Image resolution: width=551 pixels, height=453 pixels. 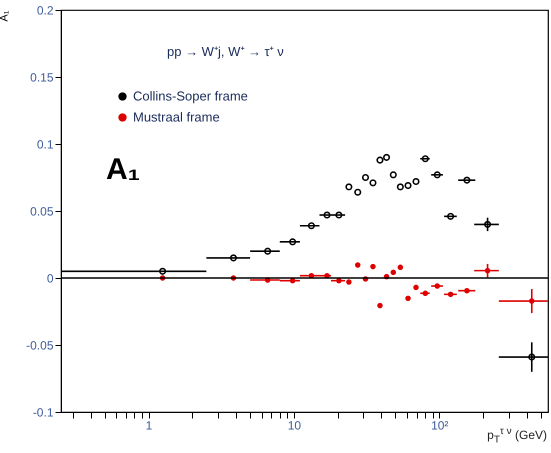 What do you see at coordinates (225, 51) in the screenshot?
I see `annotation: pp → W⁺j, W⁺ → τ⁺ ν` at bounding box center [225, 51].